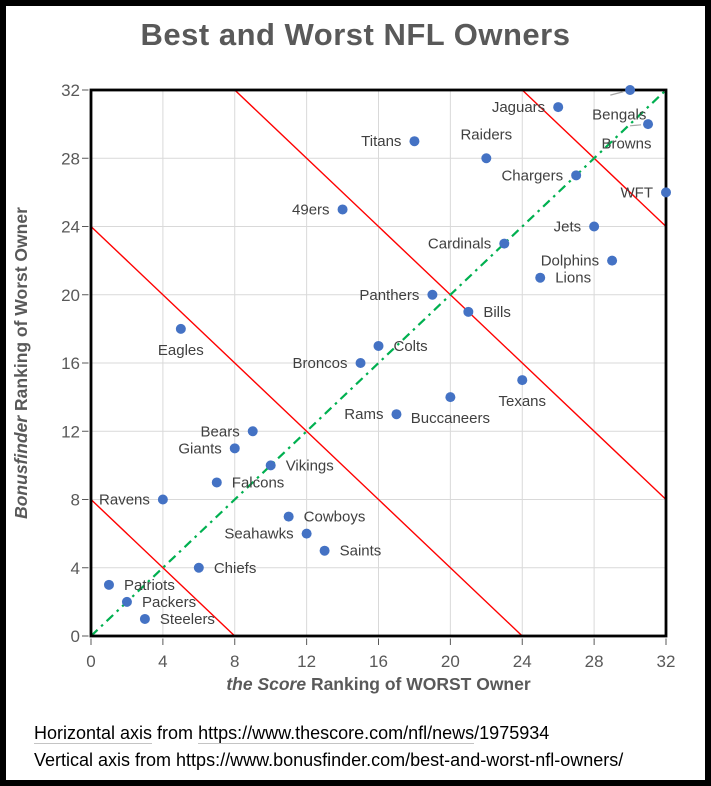 The height and width of the screenshot is (786, 711). Describe the element at coordinates (486, 134) in the screenshot. I see `label-raiders: Raiders` at that location.